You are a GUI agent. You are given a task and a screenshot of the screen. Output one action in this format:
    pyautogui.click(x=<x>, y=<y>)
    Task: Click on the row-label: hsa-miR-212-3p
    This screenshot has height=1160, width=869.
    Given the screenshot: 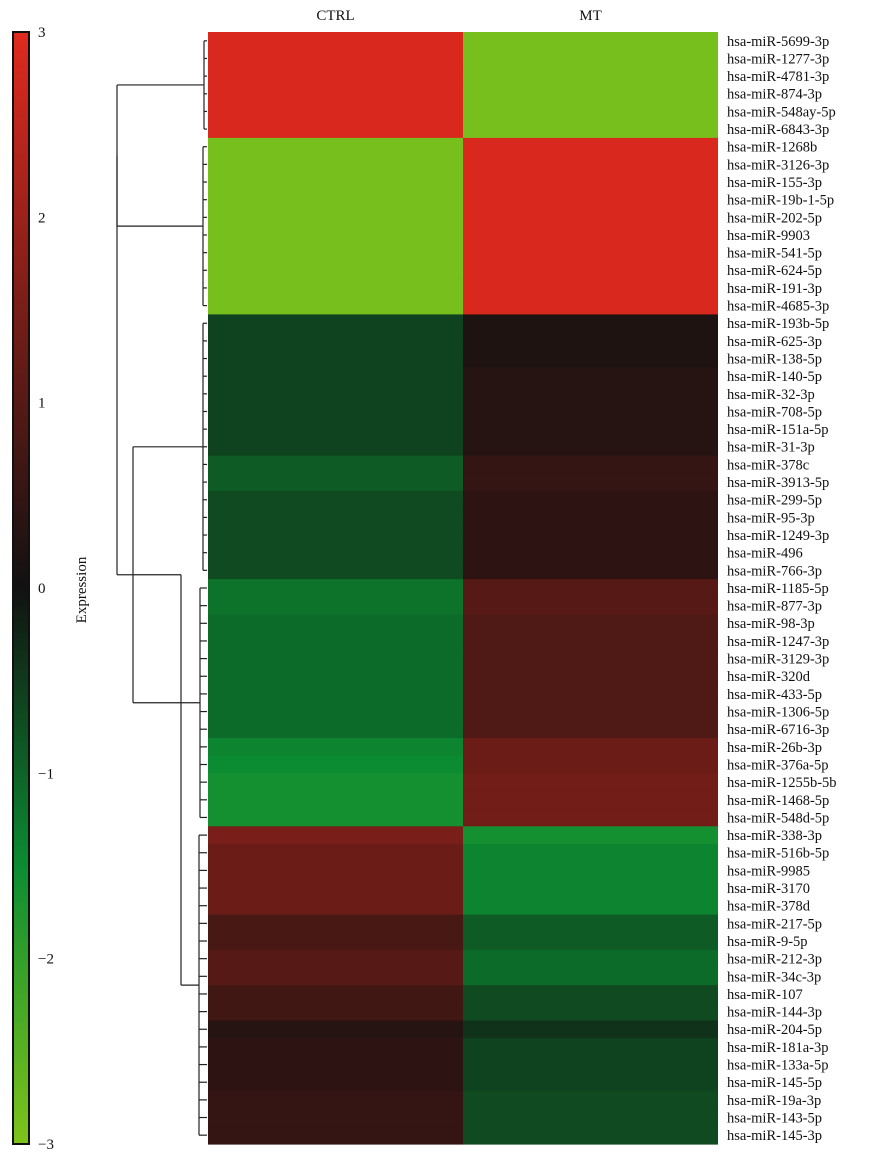 What is the action you would take?
    pyautogui.click(x=774, y=960)
    